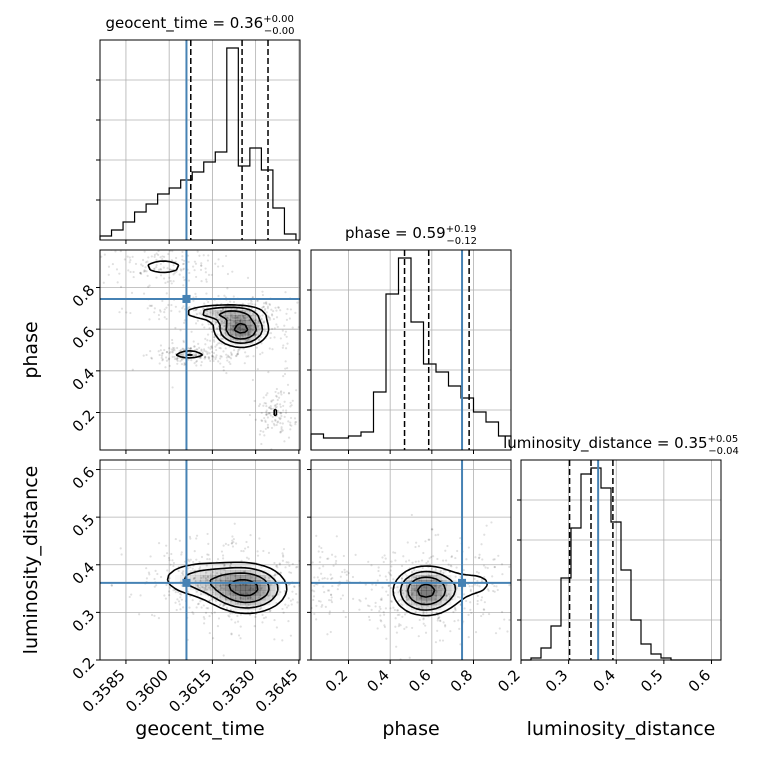 Image resolution: width=760 pixels, height=760 pixels. I want to click on panel-frame, so click(200, 560).